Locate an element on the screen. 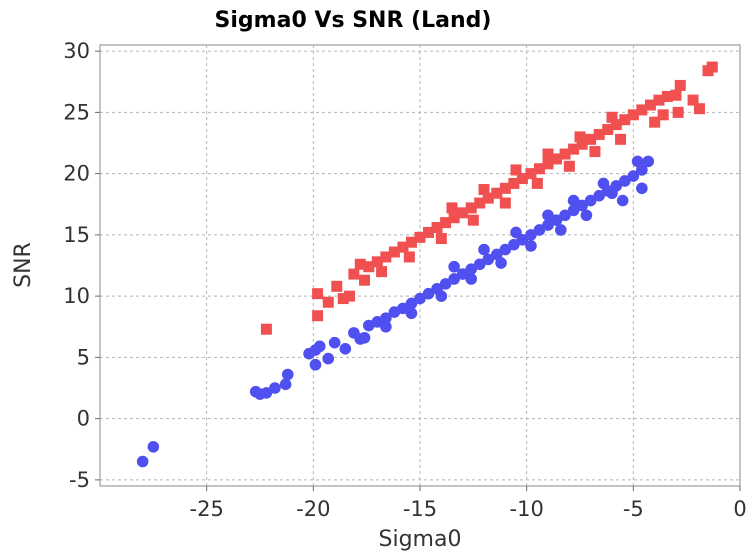 The image size is (746, 554). x-tick-label: -10 is located at coordinates (527, 509).